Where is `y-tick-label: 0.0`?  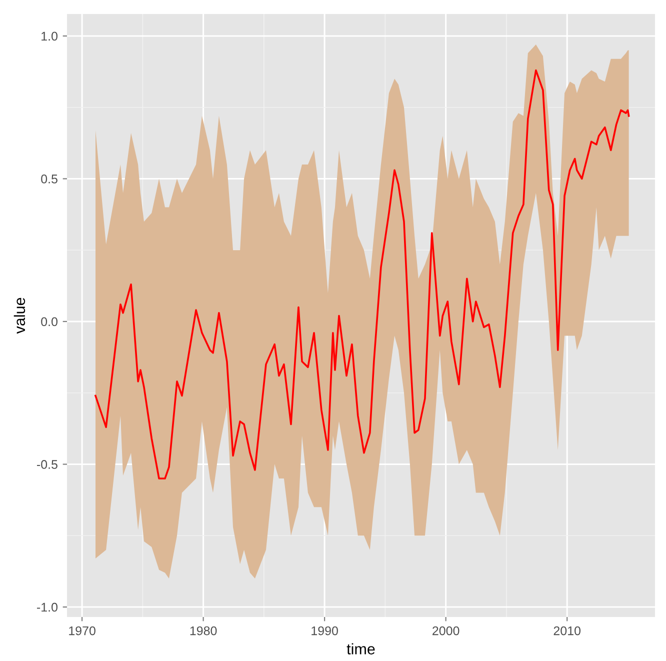 y-tick-label: 0.0 is located at coordinates (49, 321).